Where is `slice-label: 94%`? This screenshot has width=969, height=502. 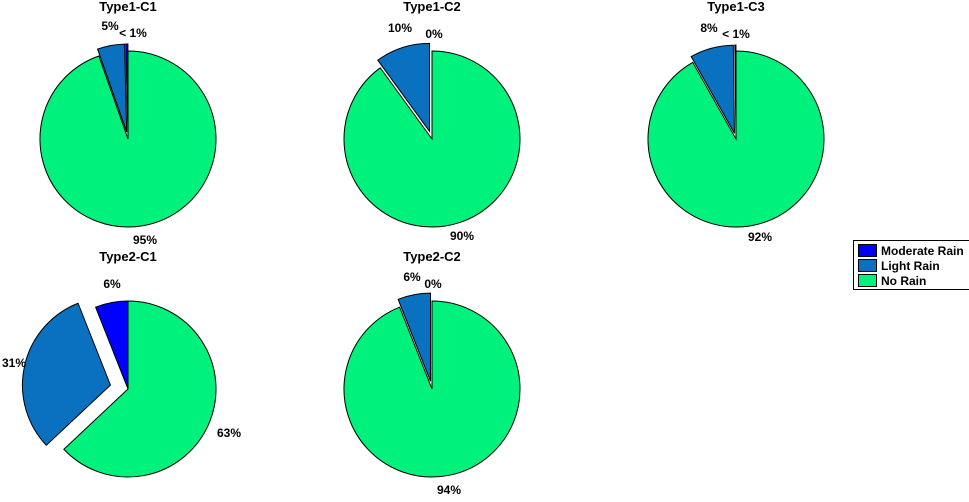 slice-label: 94% is located at coordinates (449, 490).